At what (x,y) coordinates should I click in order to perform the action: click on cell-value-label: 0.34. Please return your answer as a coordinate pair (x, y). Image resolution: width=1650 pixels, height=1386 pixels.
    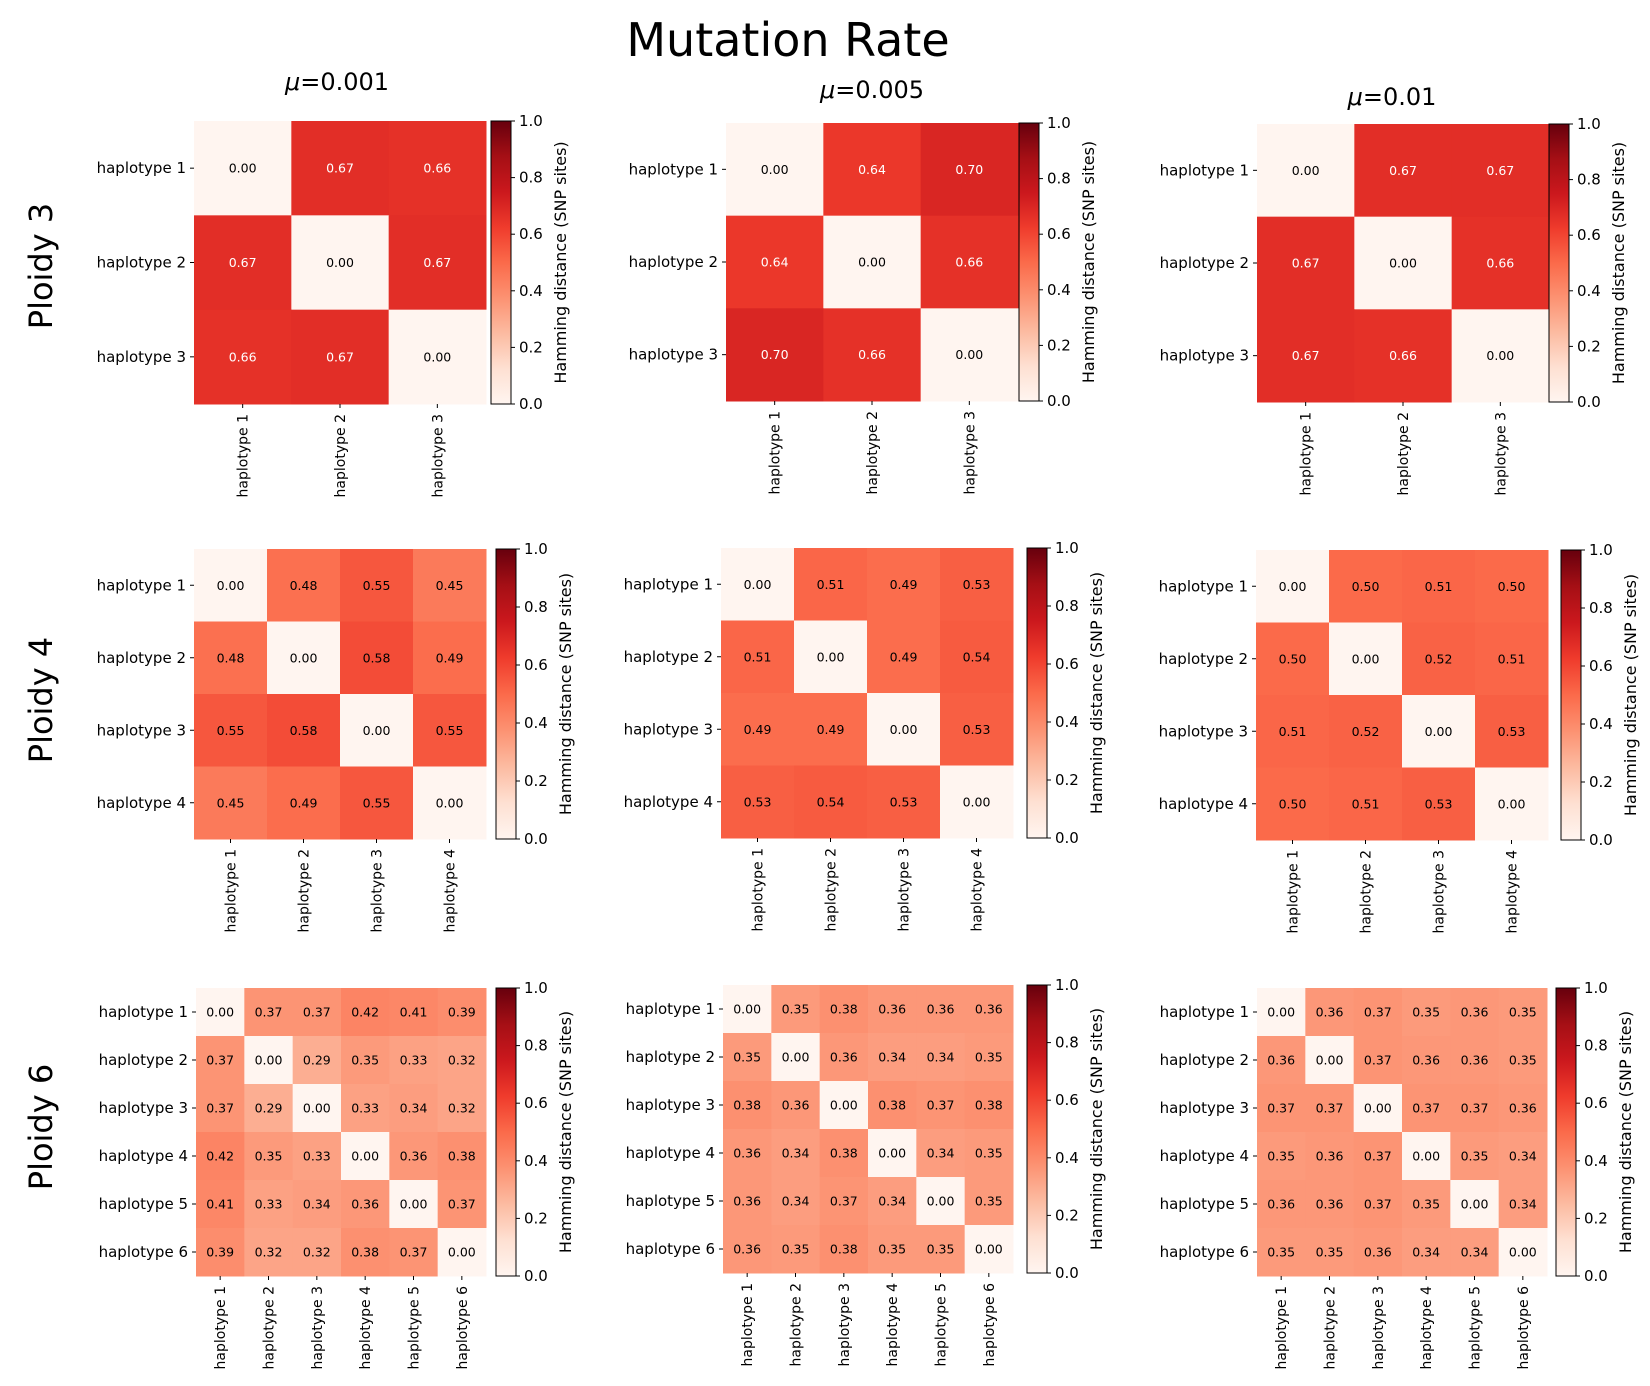
    Looking at the image, I should click on (1475, 1252).